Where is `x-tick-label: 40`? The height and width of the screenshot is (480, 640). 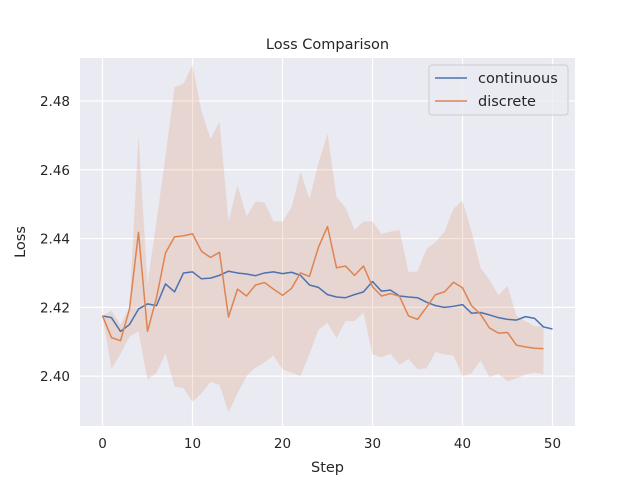 x-tick-label: 40 is located at coordinates (462, 444).